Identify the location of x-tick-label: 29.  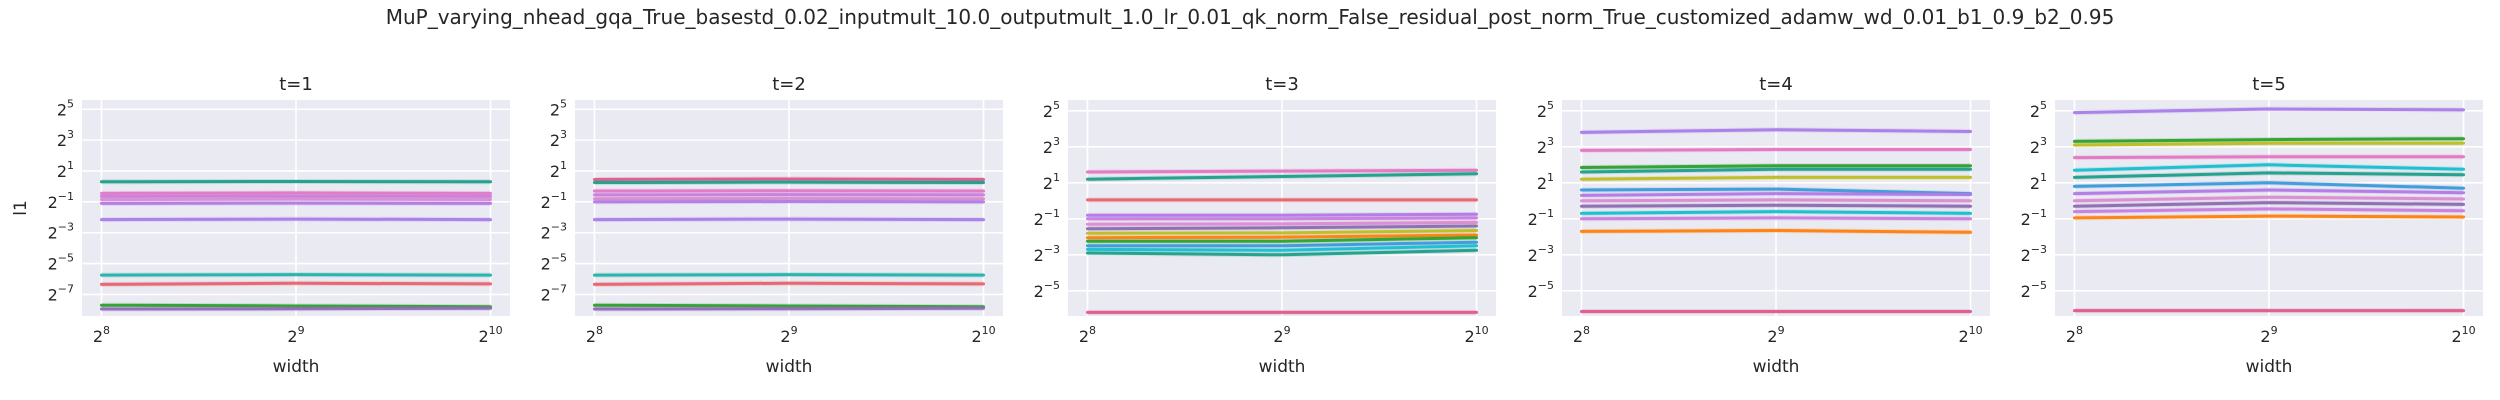
(1775, 335).